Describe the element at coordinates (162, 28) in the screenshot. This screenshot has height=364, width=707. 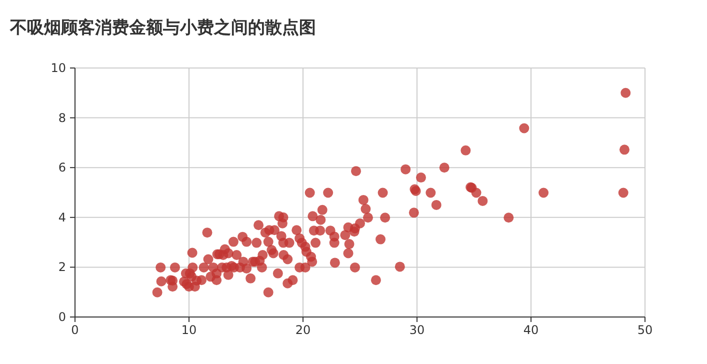
I see `chart-title: 不吸烟顾客消费金额与小费之间的散点图` at that location.